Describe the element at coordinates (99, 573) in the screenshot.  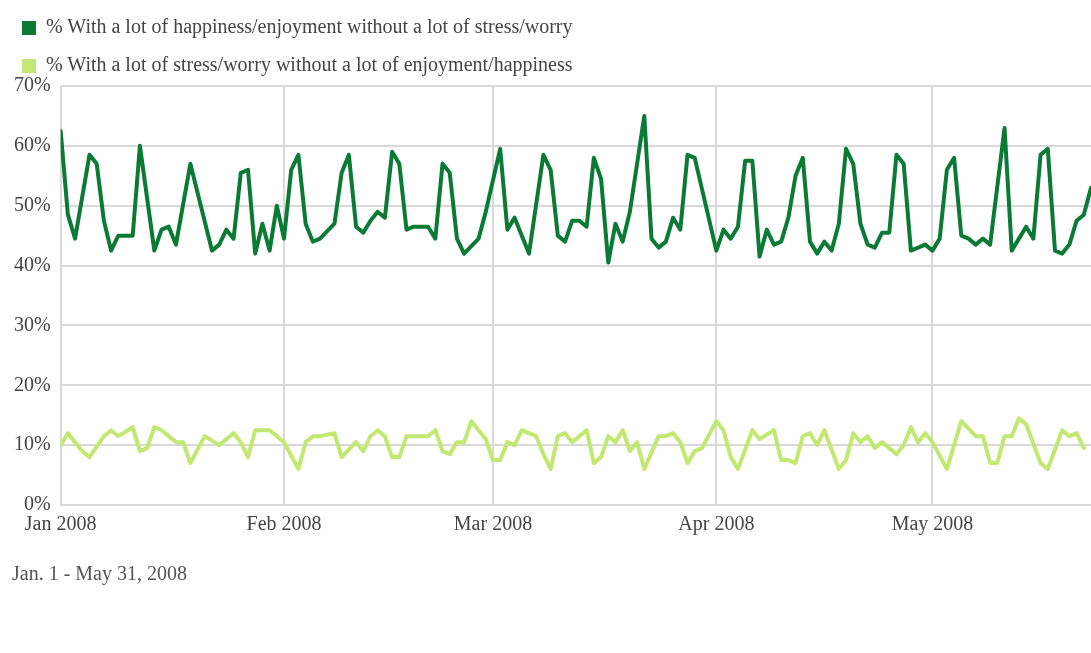
I see `text: Jan. 1 - May 31, 2008` at that location.